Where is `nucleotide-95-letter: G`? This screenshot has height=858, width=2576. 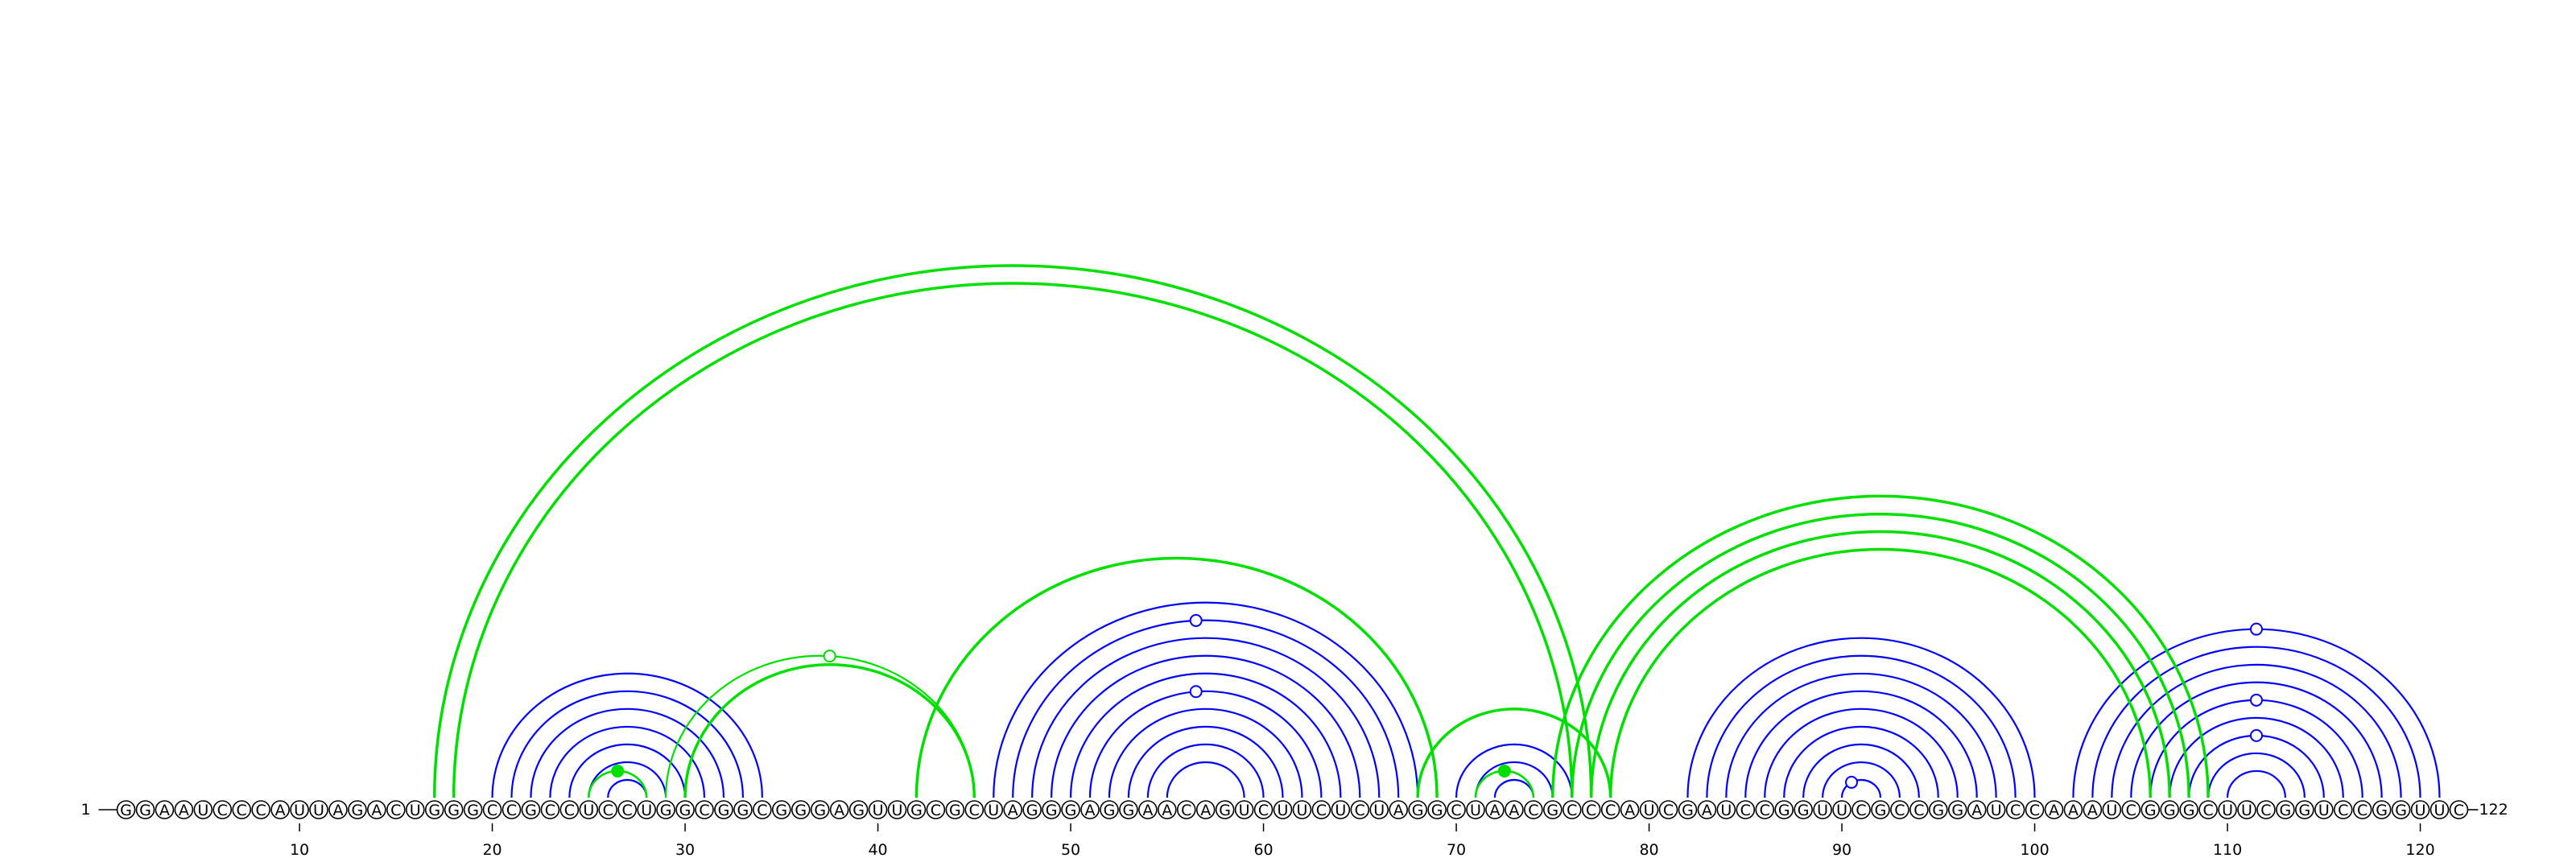
nucleotide-95-letter: G is located at coordinates (1938, 811).